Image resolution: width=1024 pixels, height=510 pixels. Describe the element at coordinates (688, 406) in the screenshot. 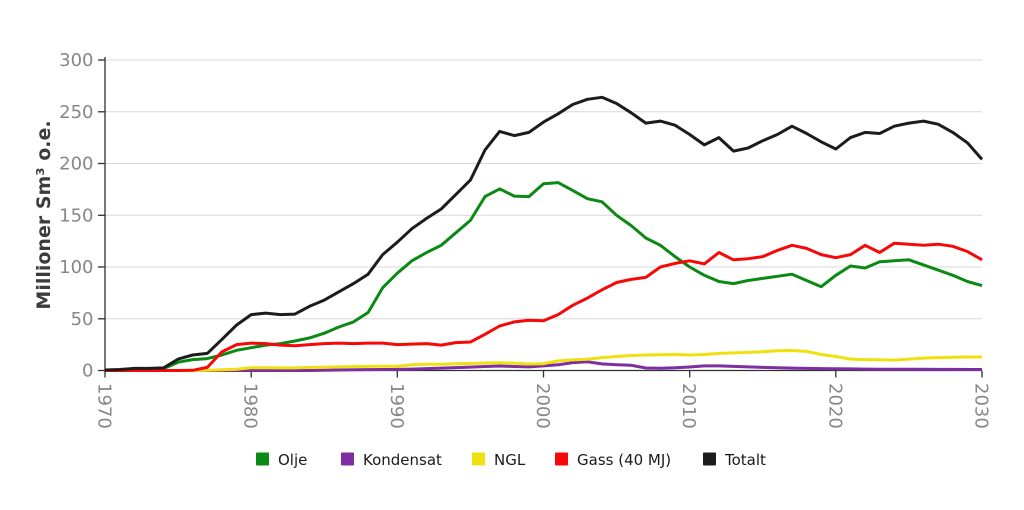

I see `x-tick-label-2010: 2010` at that location.